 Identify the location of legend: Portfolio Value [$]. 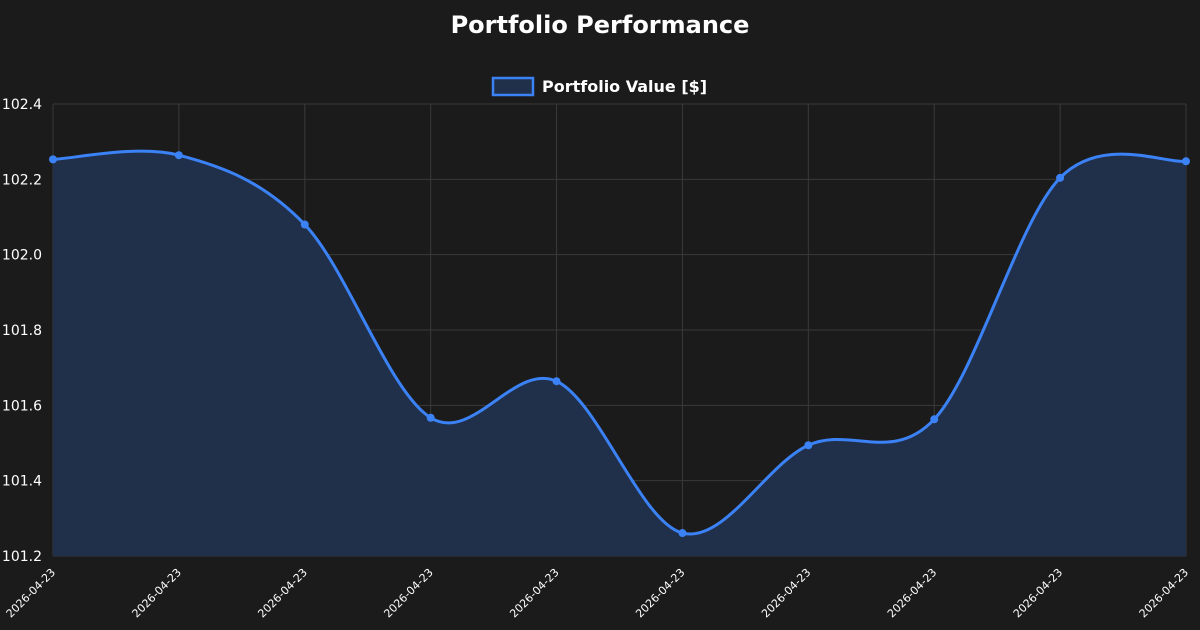
(599, 86).